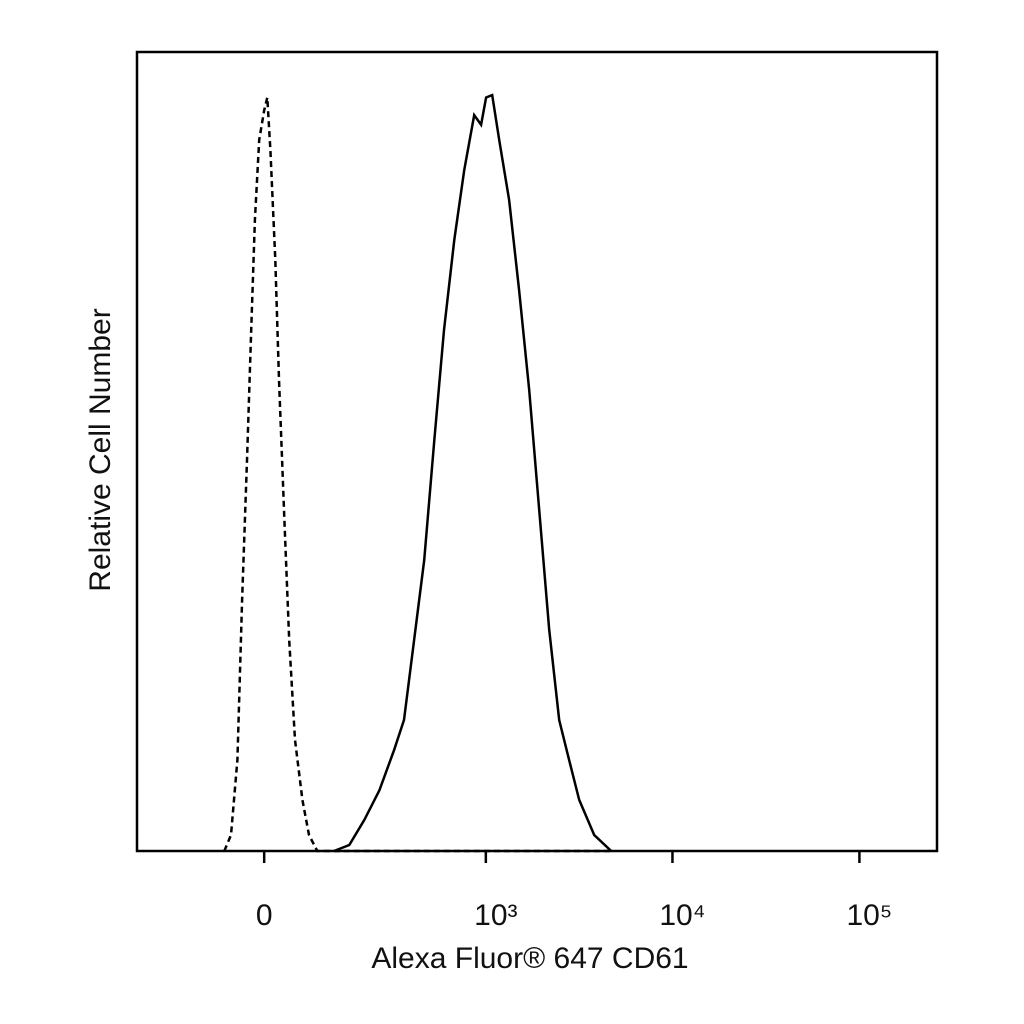 The image size is (1024, 1024). What do you see at coordinates (495, 915) in the screenshot?
I see `x-tick-label: 10³` at bounding box center [495, 915].